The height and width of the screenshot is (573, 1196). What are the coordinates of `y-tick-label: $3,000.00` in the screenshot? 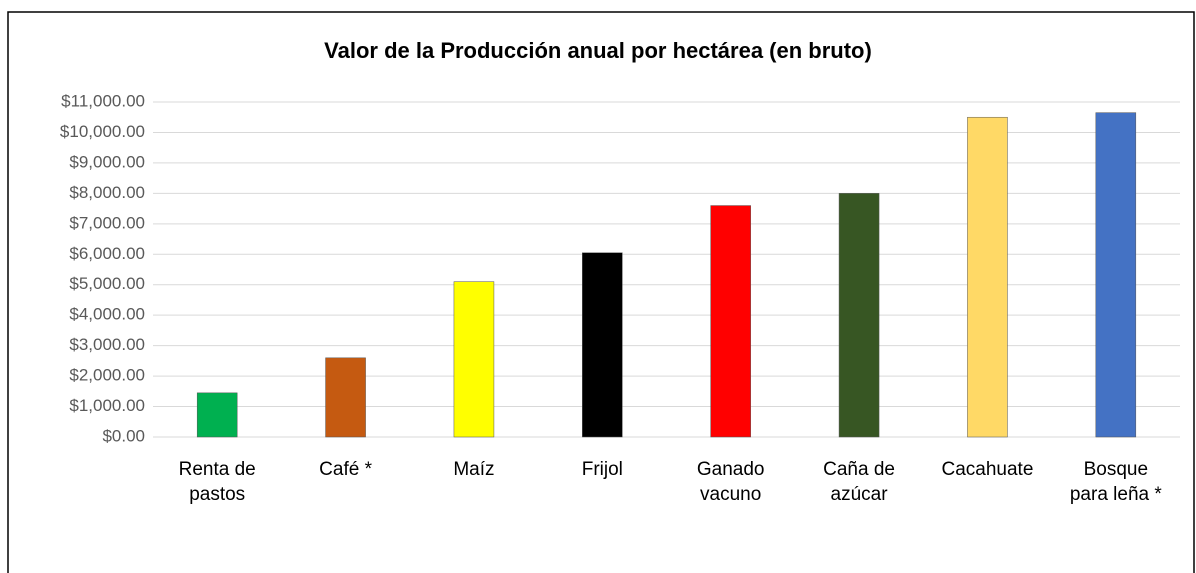 It's located at (107, 344).